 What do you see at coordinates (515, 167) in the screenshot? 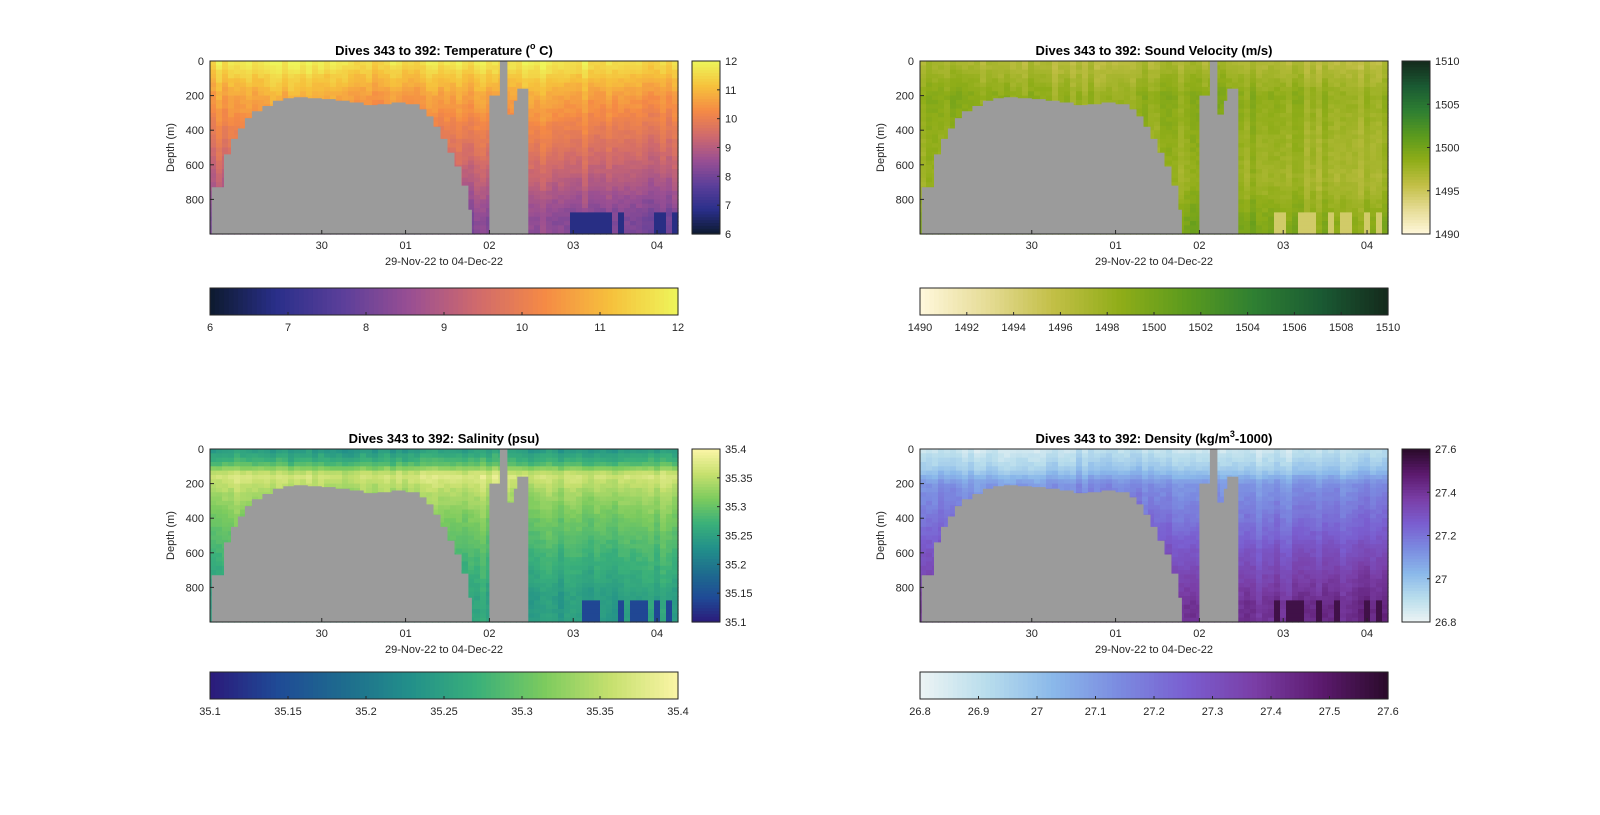
I see `nodata-column` at bounding box center [515, 167].